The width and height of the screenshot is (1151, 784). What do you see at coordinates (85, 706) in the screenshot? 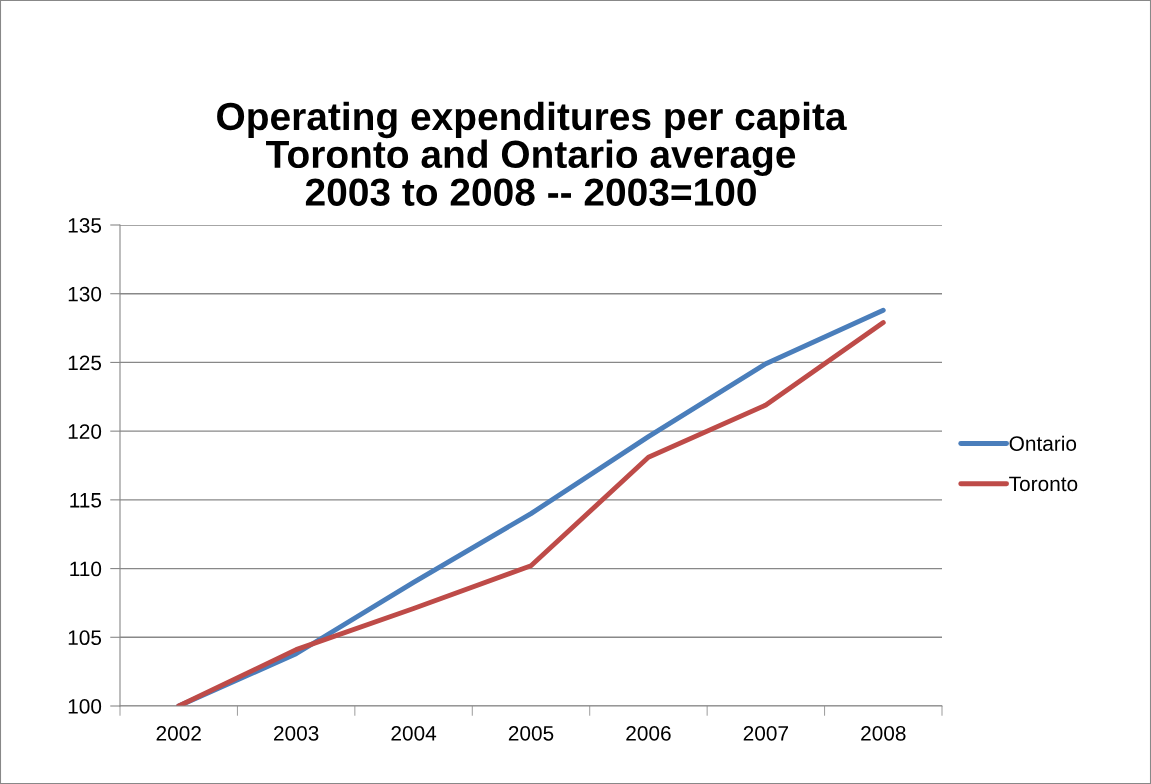
I see `y-tick-label: 100` at bounding box center [85, 706].